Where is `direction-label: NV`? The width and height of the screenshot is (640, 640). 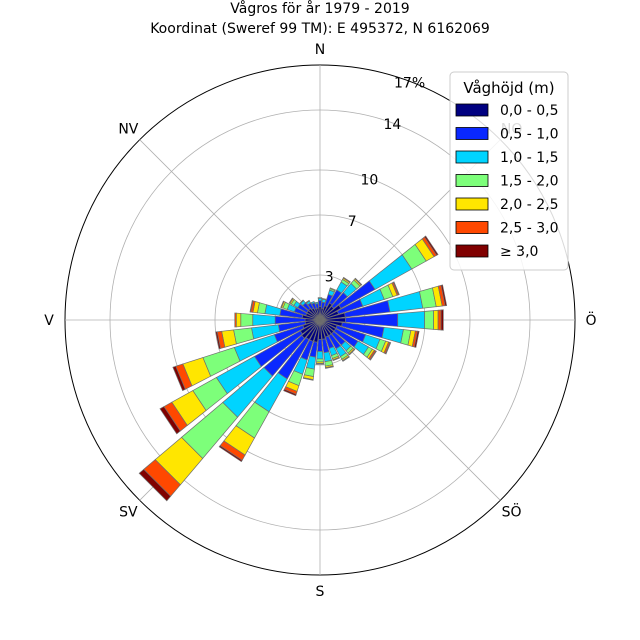
direction-label: NV is located at coordinates (128, 129).